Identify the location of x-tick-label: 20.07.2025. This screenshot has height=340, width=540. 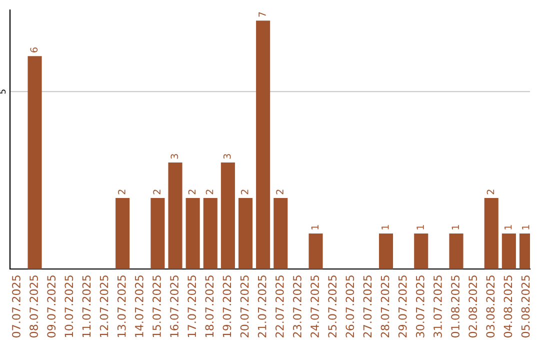
(244, 307).